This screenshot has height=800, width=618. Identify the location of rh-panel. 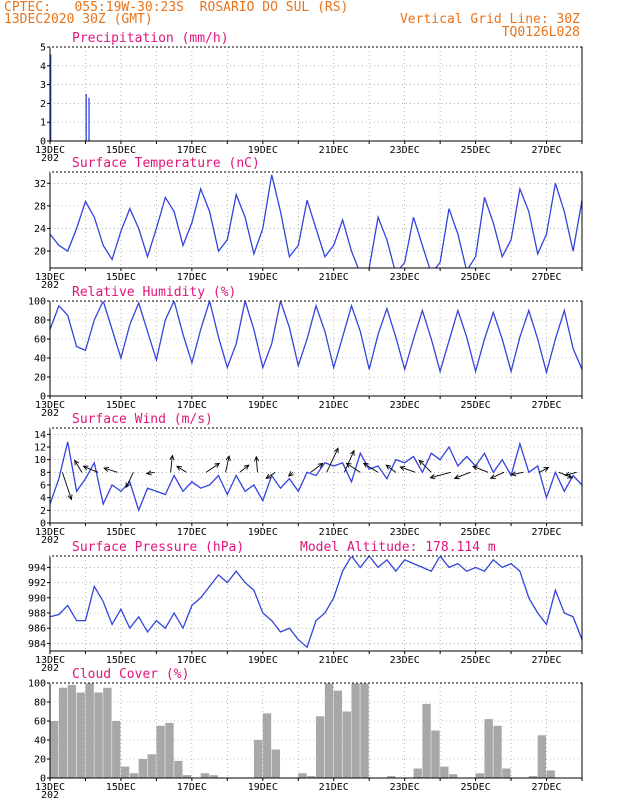
(315, 349).